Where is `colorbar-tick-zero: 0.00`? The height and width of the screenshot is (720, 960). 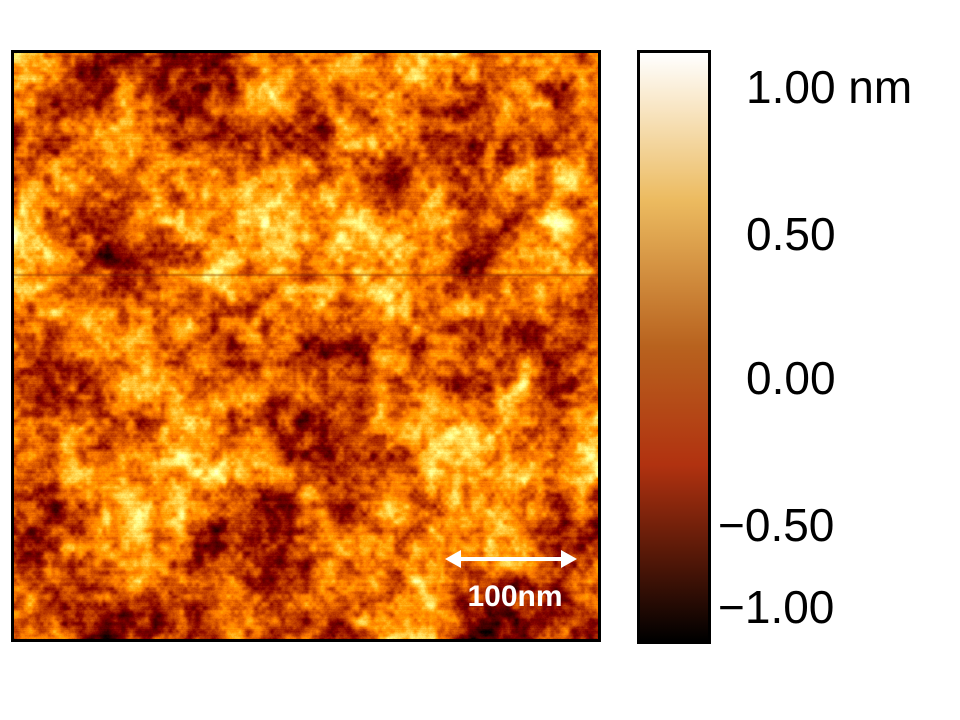
colorbar-tick-zero: 0.00 is located at coordinates (791, 378).